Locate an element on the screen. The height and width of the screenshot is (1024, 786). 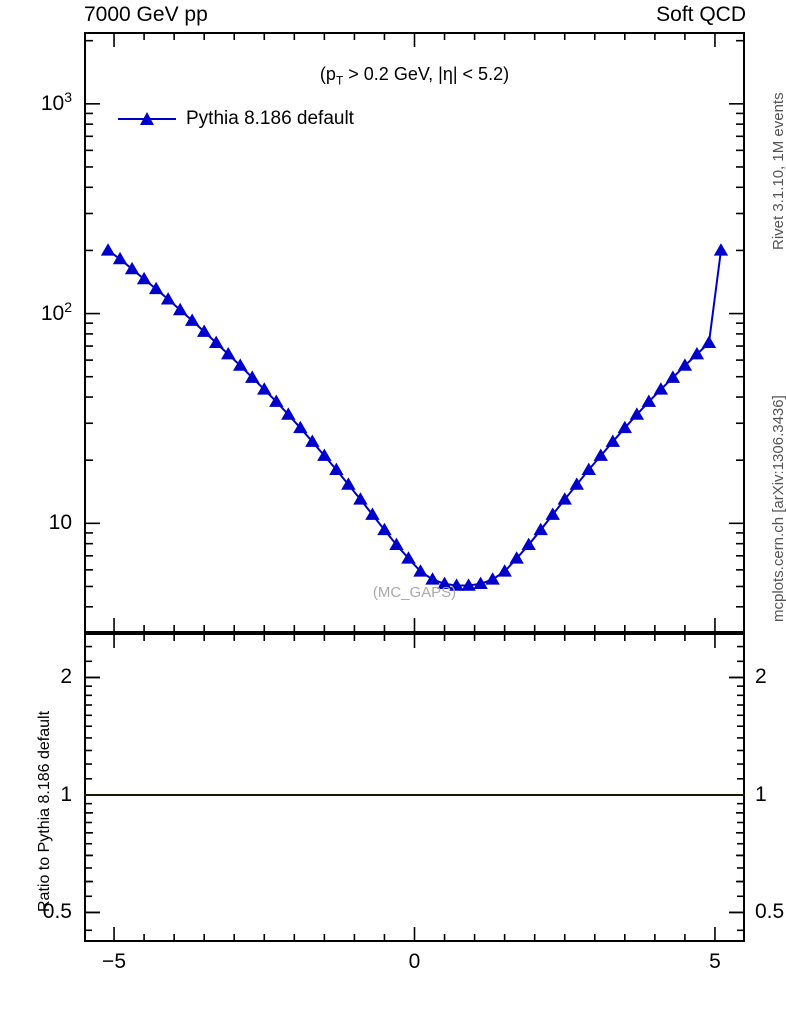
legend: Pythia 8.186 default is located at coordinates (236, 119).